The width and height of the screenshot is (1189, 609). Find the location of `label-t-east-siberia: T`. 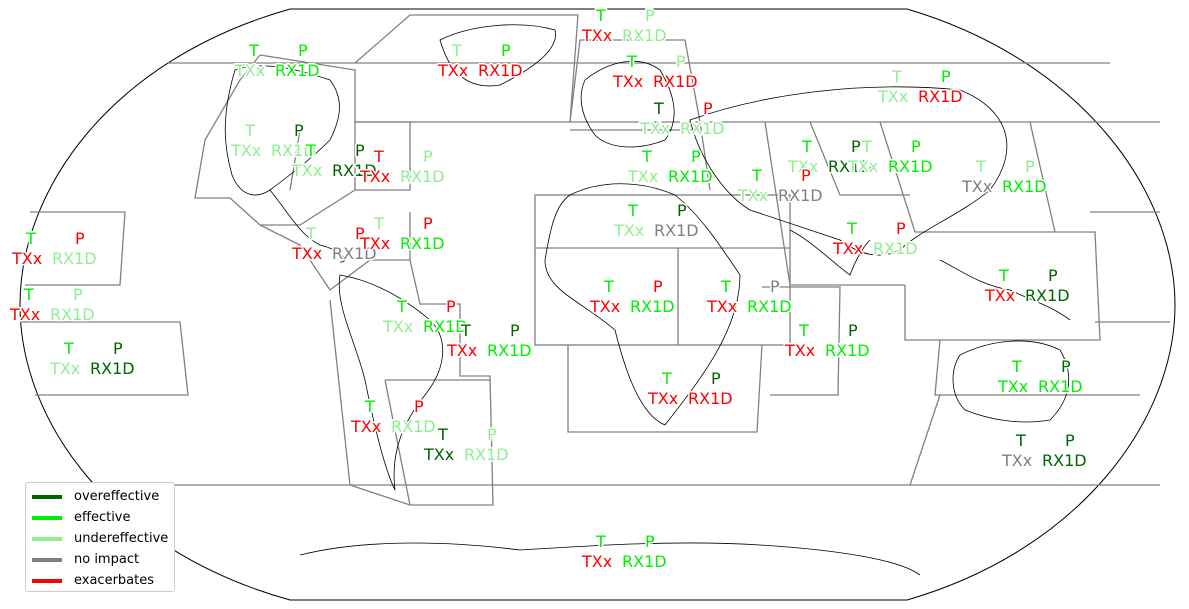

label-t-east-siberia: T is located at coordinates (866, 146).